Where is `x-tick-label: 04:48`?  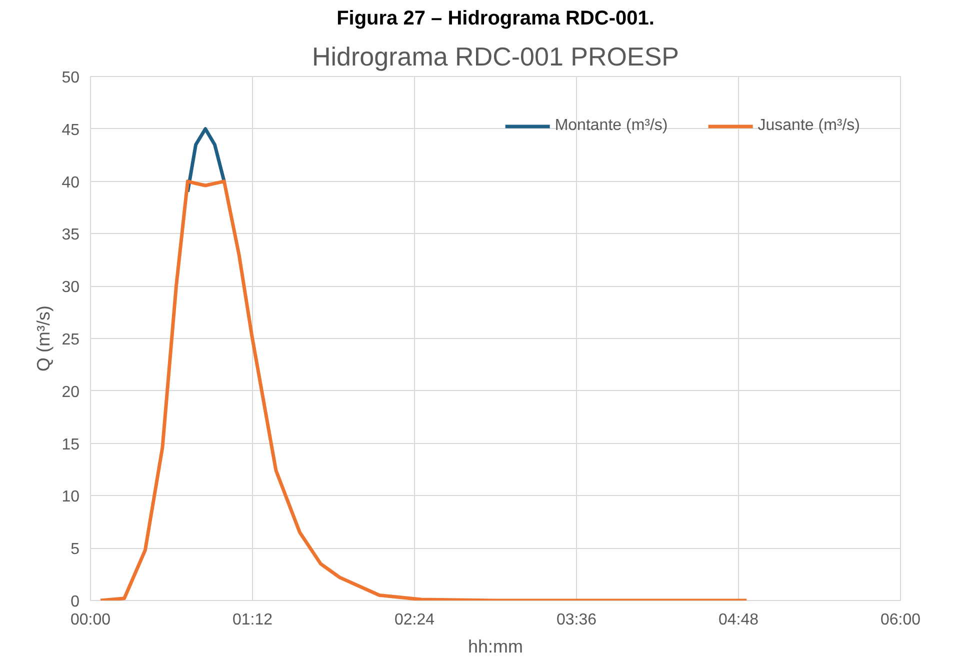
x-tick-label: 04:48 is located at coordinates (738, 620).